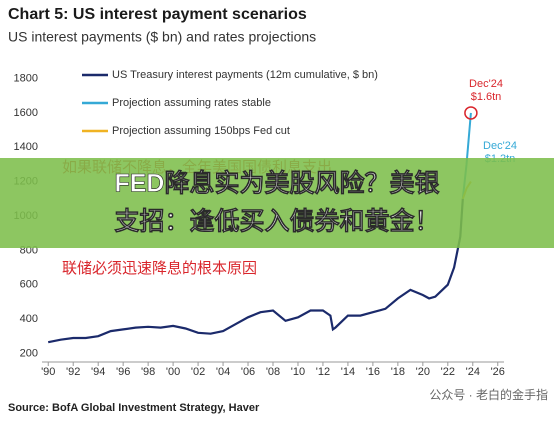 The image size is (554, 422). Describe the element at coordinates (157, 14) in the screenshot. I see `chart-title: Chart 5: US interest payment scenarios` at that location.